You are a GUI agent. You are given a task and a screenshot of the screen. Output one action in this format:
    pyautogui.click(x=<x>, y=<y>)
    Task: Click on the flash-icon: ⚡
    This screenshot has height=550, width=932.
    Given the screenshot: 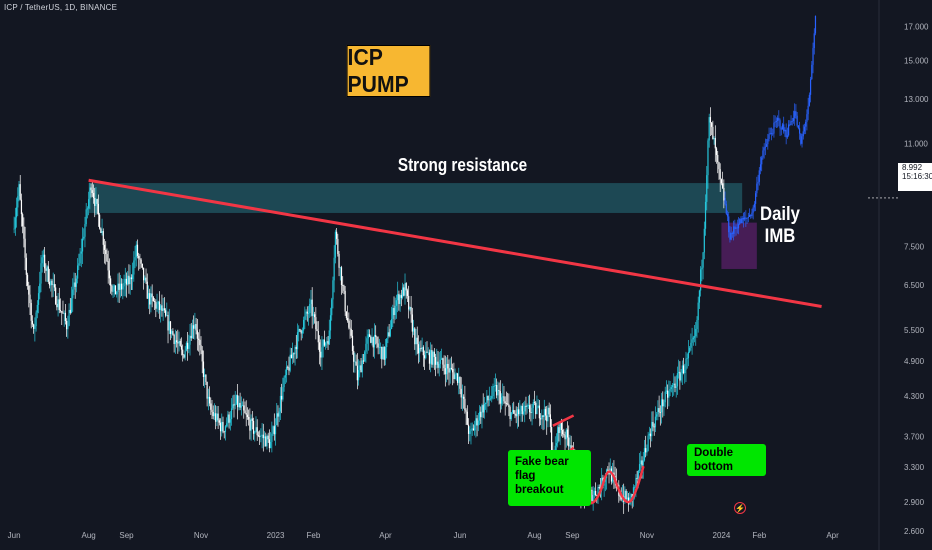 What is the action you would take?
    pyautogui.click(x=740, y=508)
    